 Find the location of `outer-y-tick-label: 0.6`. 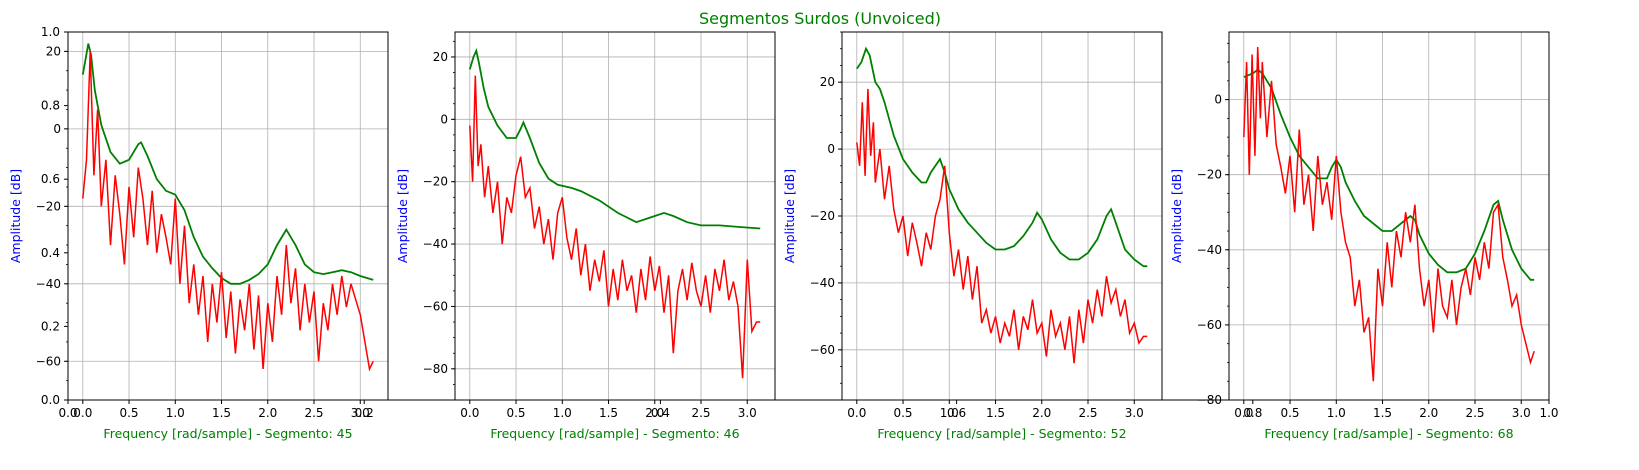

outer-y-tick-label: 0.6 is located at coordinates (50, 179).